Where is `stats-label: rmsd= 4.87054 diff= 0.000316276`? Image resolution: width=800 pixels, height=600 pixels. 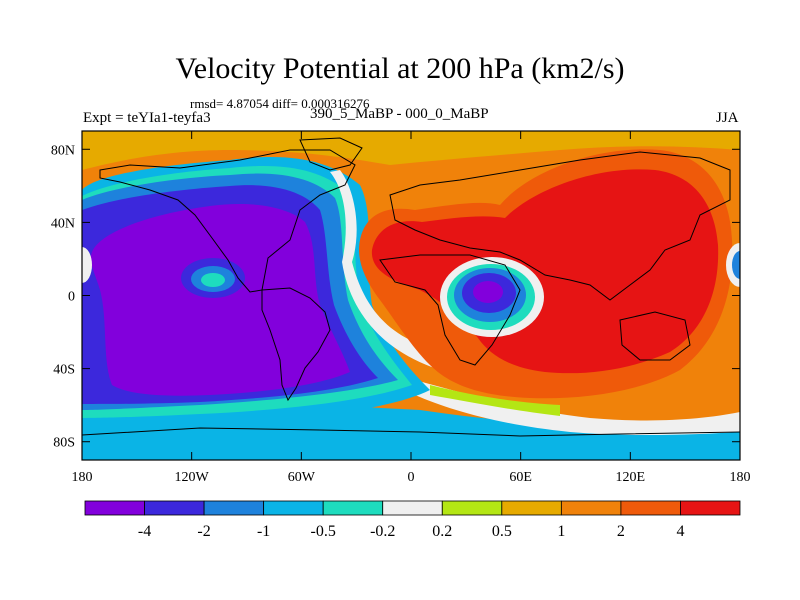
stats-label: rmsd= 4.87054 diff= 0.000316276 is located at coordinates (280, 103).